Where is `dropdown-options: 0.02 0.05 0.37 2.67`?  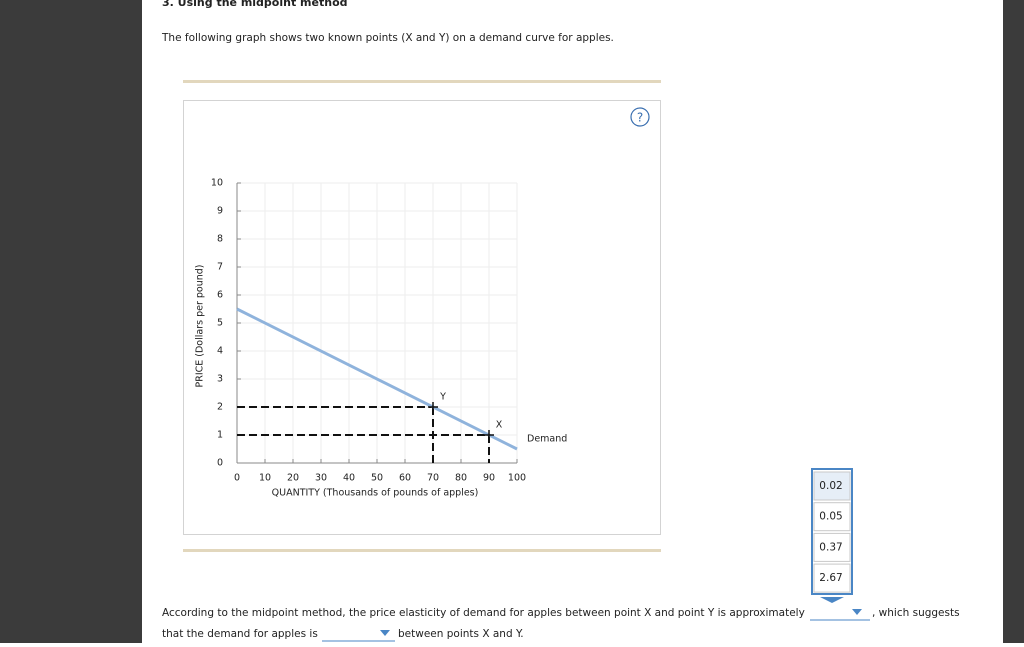
dropdown-options: 0.02 0.05 0.37 2.67 is located at coordinates (832, 532).